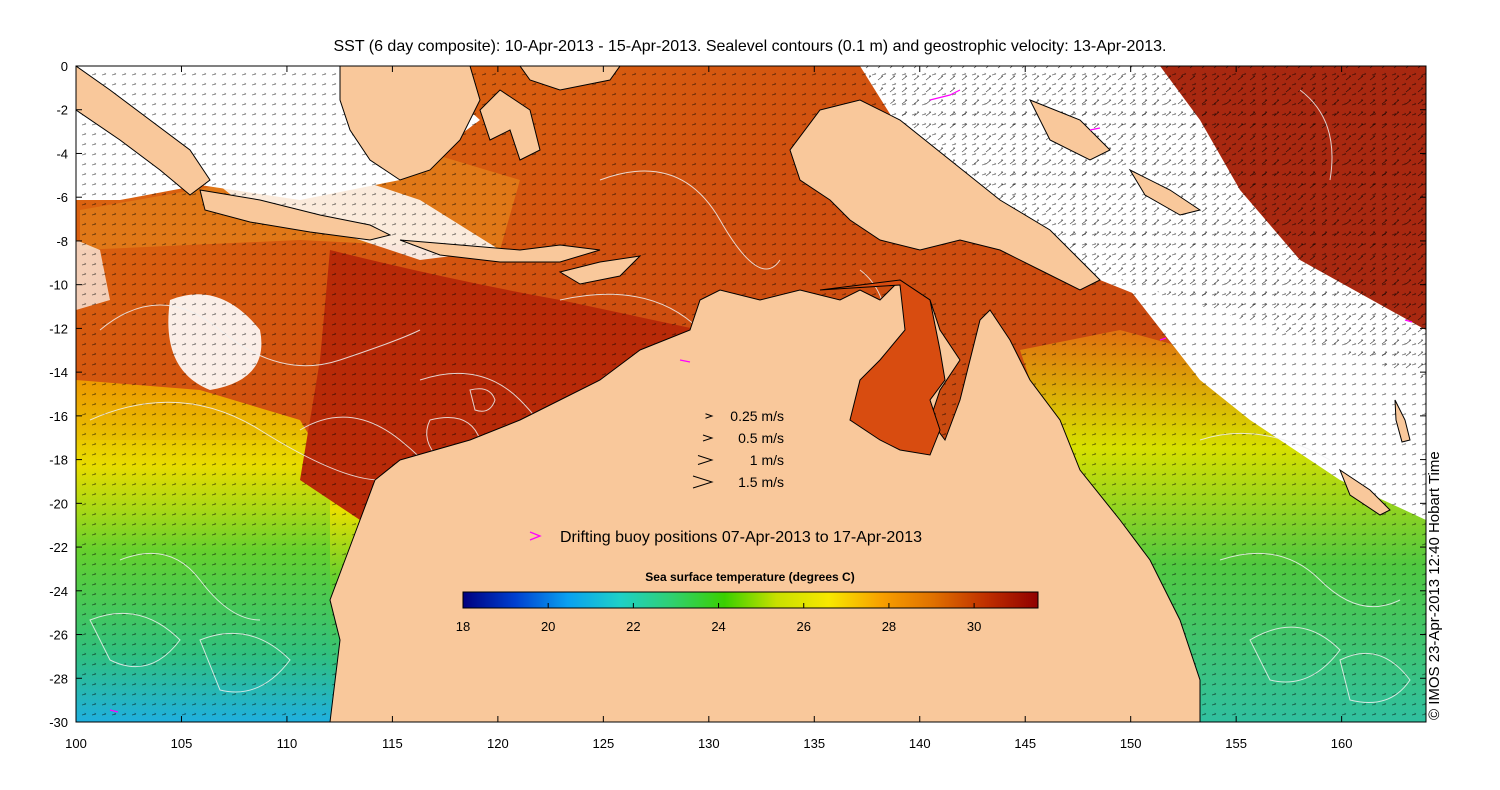 The height and width of the screenshot is (790, 1500). I want to click on land-new-caledonia, so click(1364, 492).